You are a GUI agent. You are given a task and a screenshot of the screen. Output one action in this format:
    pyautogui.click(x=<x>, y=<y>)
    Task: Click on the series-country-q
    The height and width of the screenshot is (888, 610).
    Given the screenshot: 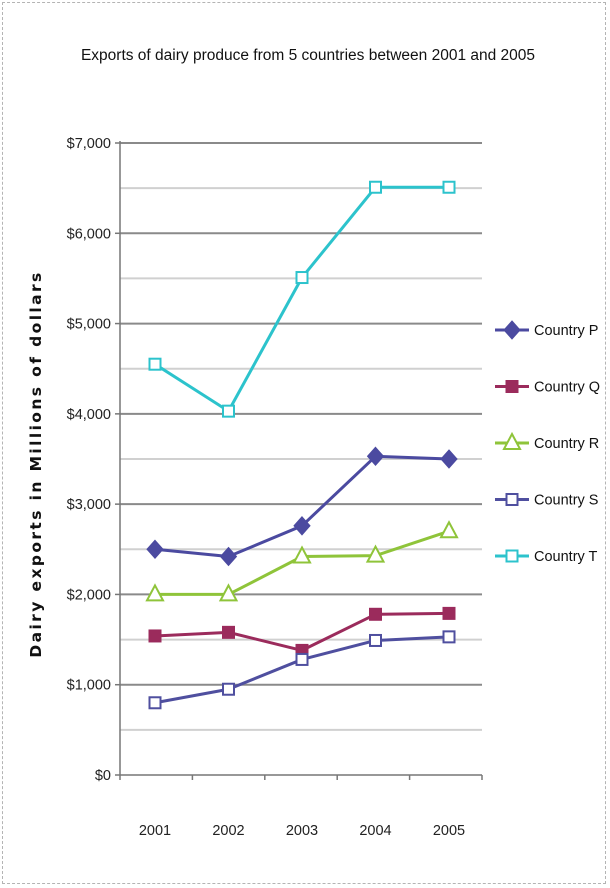 What is the action you would take?
    pyautogui.click(x=302, y=631)
    